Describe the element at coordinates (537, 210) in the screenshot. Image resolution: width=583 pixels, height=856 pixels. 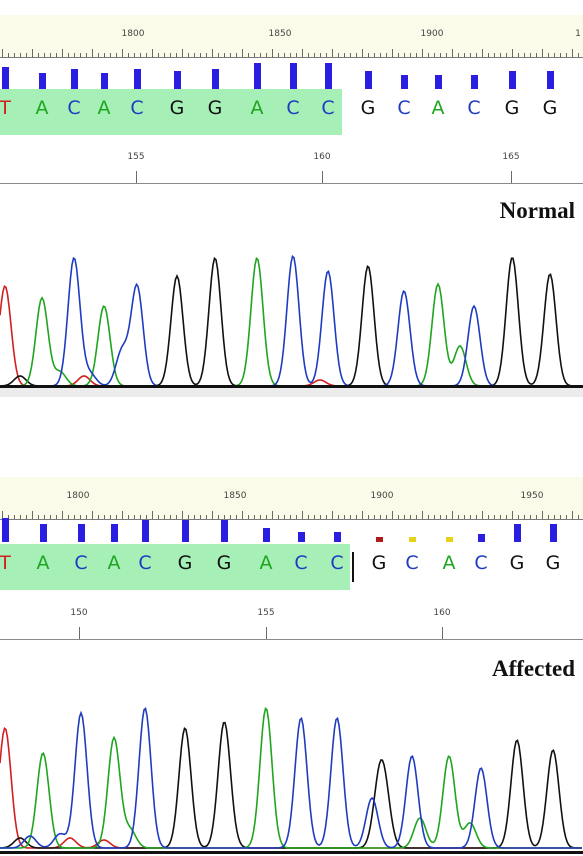
I see `sample-label-normal: Normal` at that location.